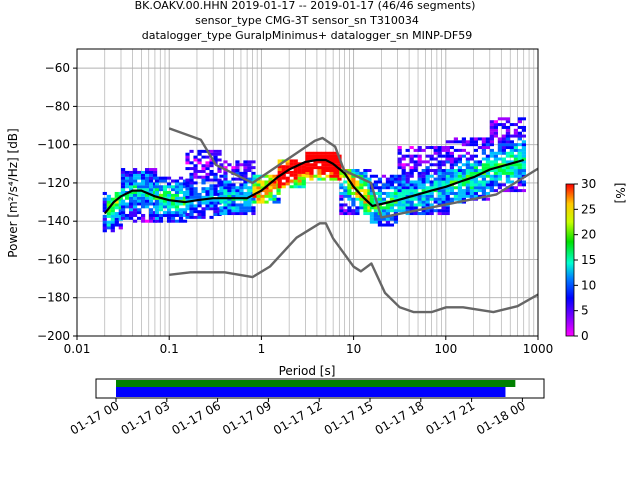 This screenshot has height=480, width=640. I want to click on processed-bar, so click(311, 392).